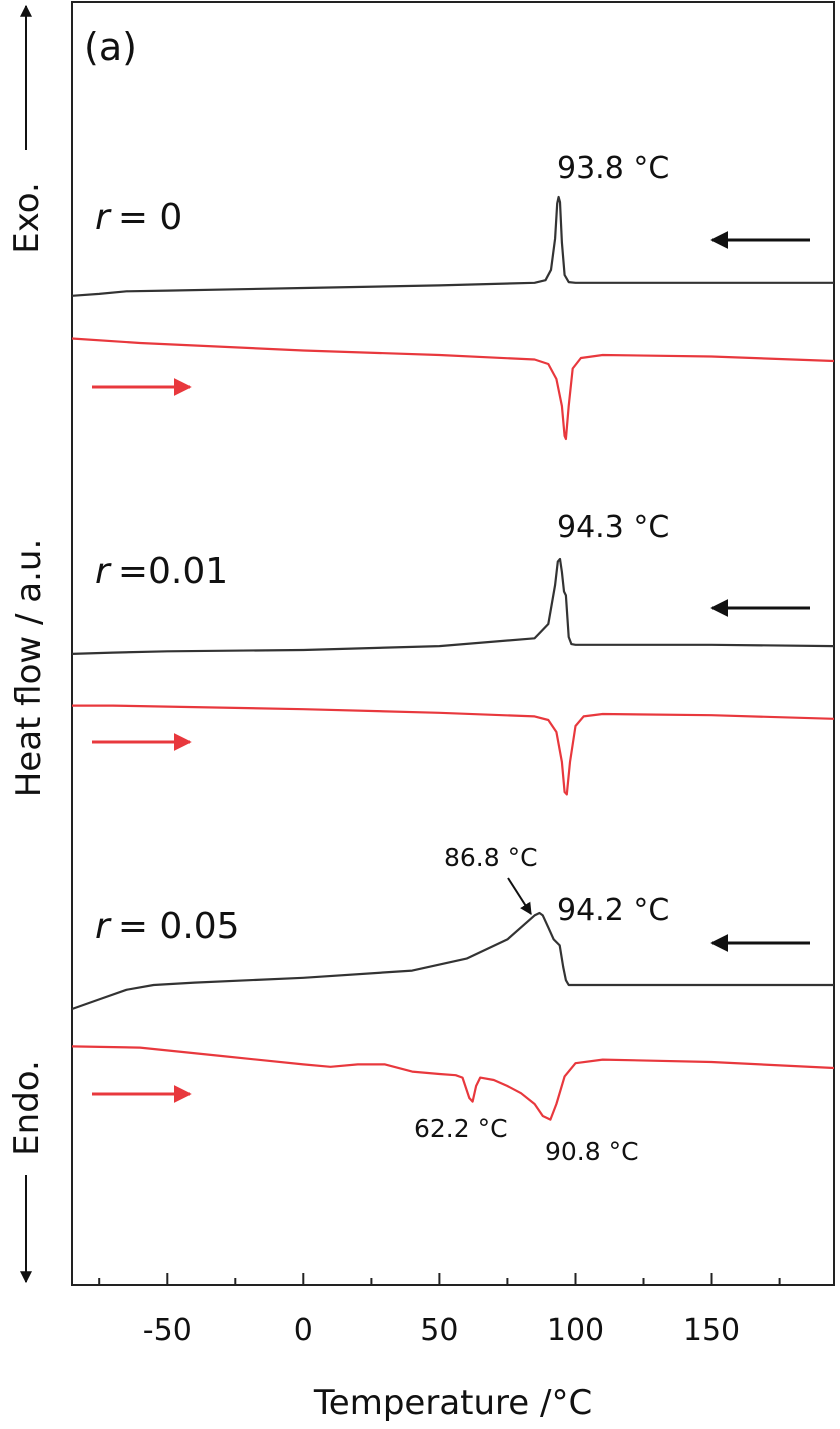  Describe the element at coordinates (452, 961) in the screenshot. I see `cooling-curve-r005` at that location.